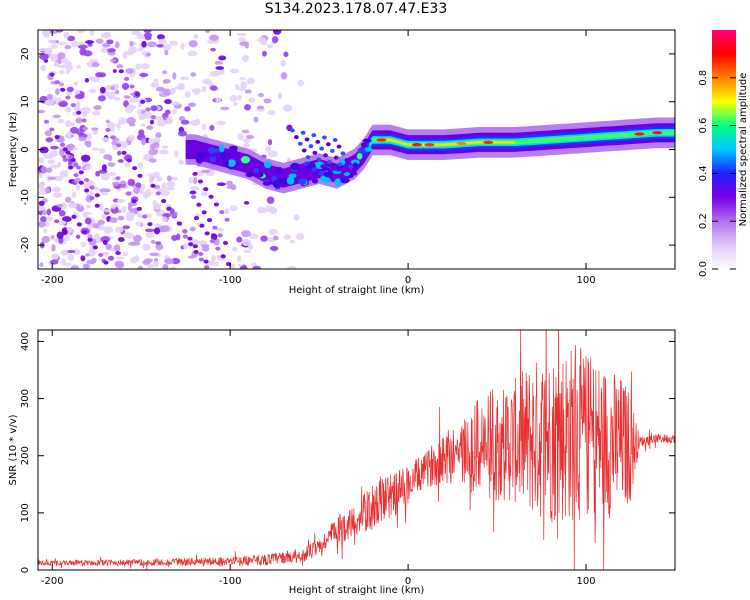 This screenshot has height=600, width=750. What do you see at coordinates (230, 581) in the screenshot?
I see `x-tick-label: -100` at bounding box center [230, 581].